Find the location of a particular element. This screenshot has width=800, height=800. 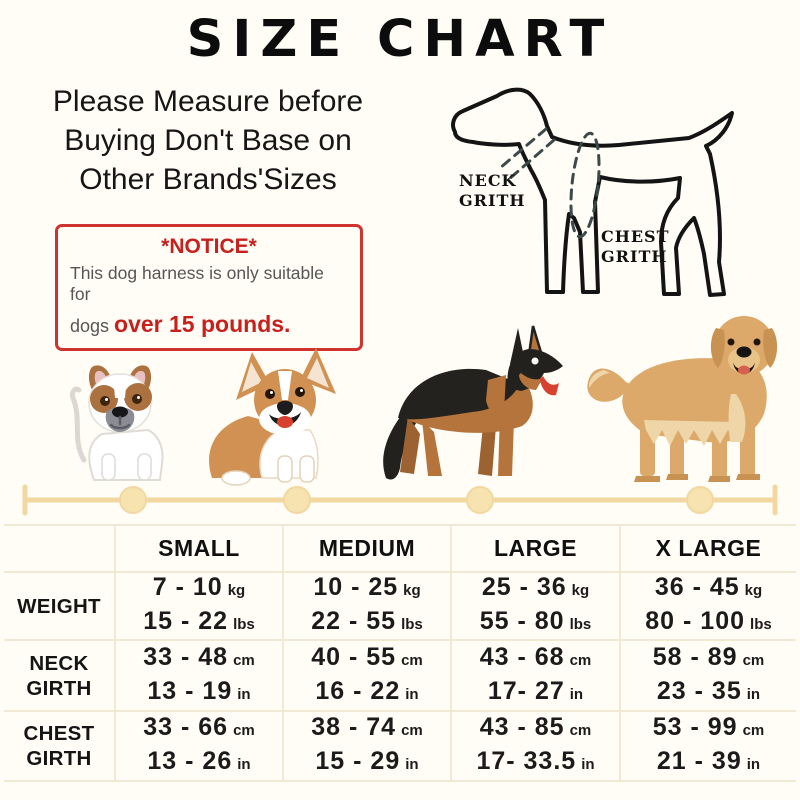

size-cell: 38 - 74 cm 15 - 29 in is located at coordinates (366, 747).